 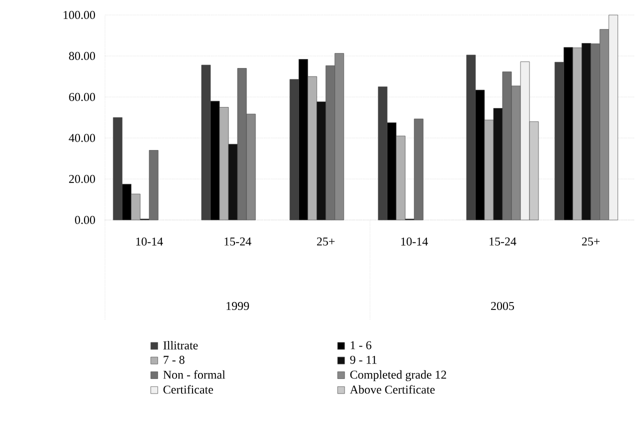 I want to click on text: 1999, so click(x=237, y=306).